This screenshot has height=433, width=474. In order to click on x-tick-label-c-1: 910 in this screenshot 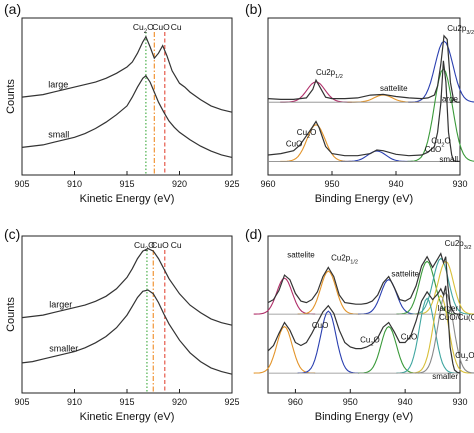, I will do `click(74, 402)`.